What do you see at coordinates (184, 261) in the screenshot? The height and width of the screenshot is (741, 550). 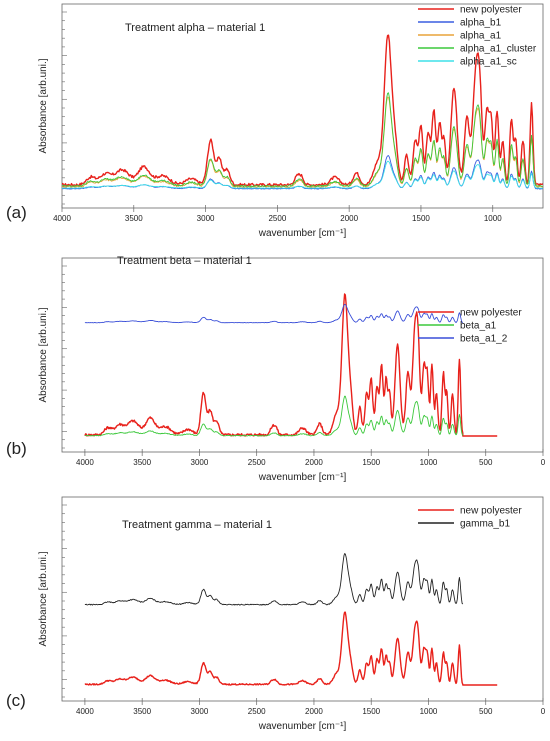 I see `panel-title: Treatment beta – material 1` at bounding box center [184, 261].